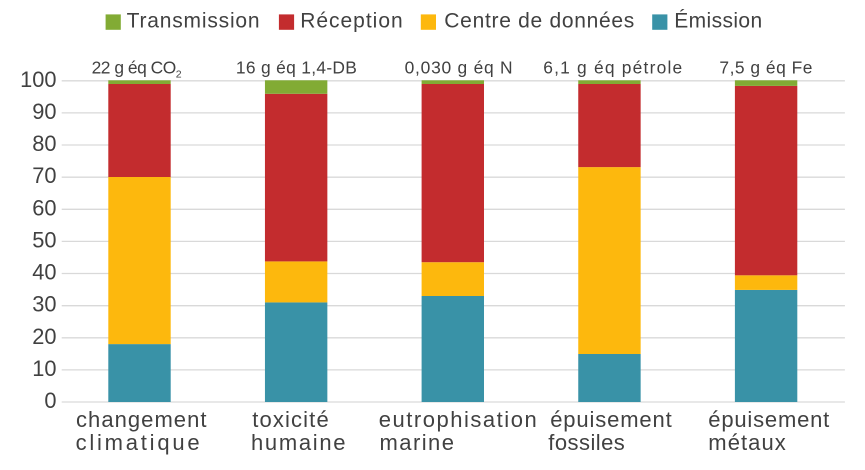 The height and width of the screenshot is (470, 865). I want to click on svg-text: 20, so click(44, 336).